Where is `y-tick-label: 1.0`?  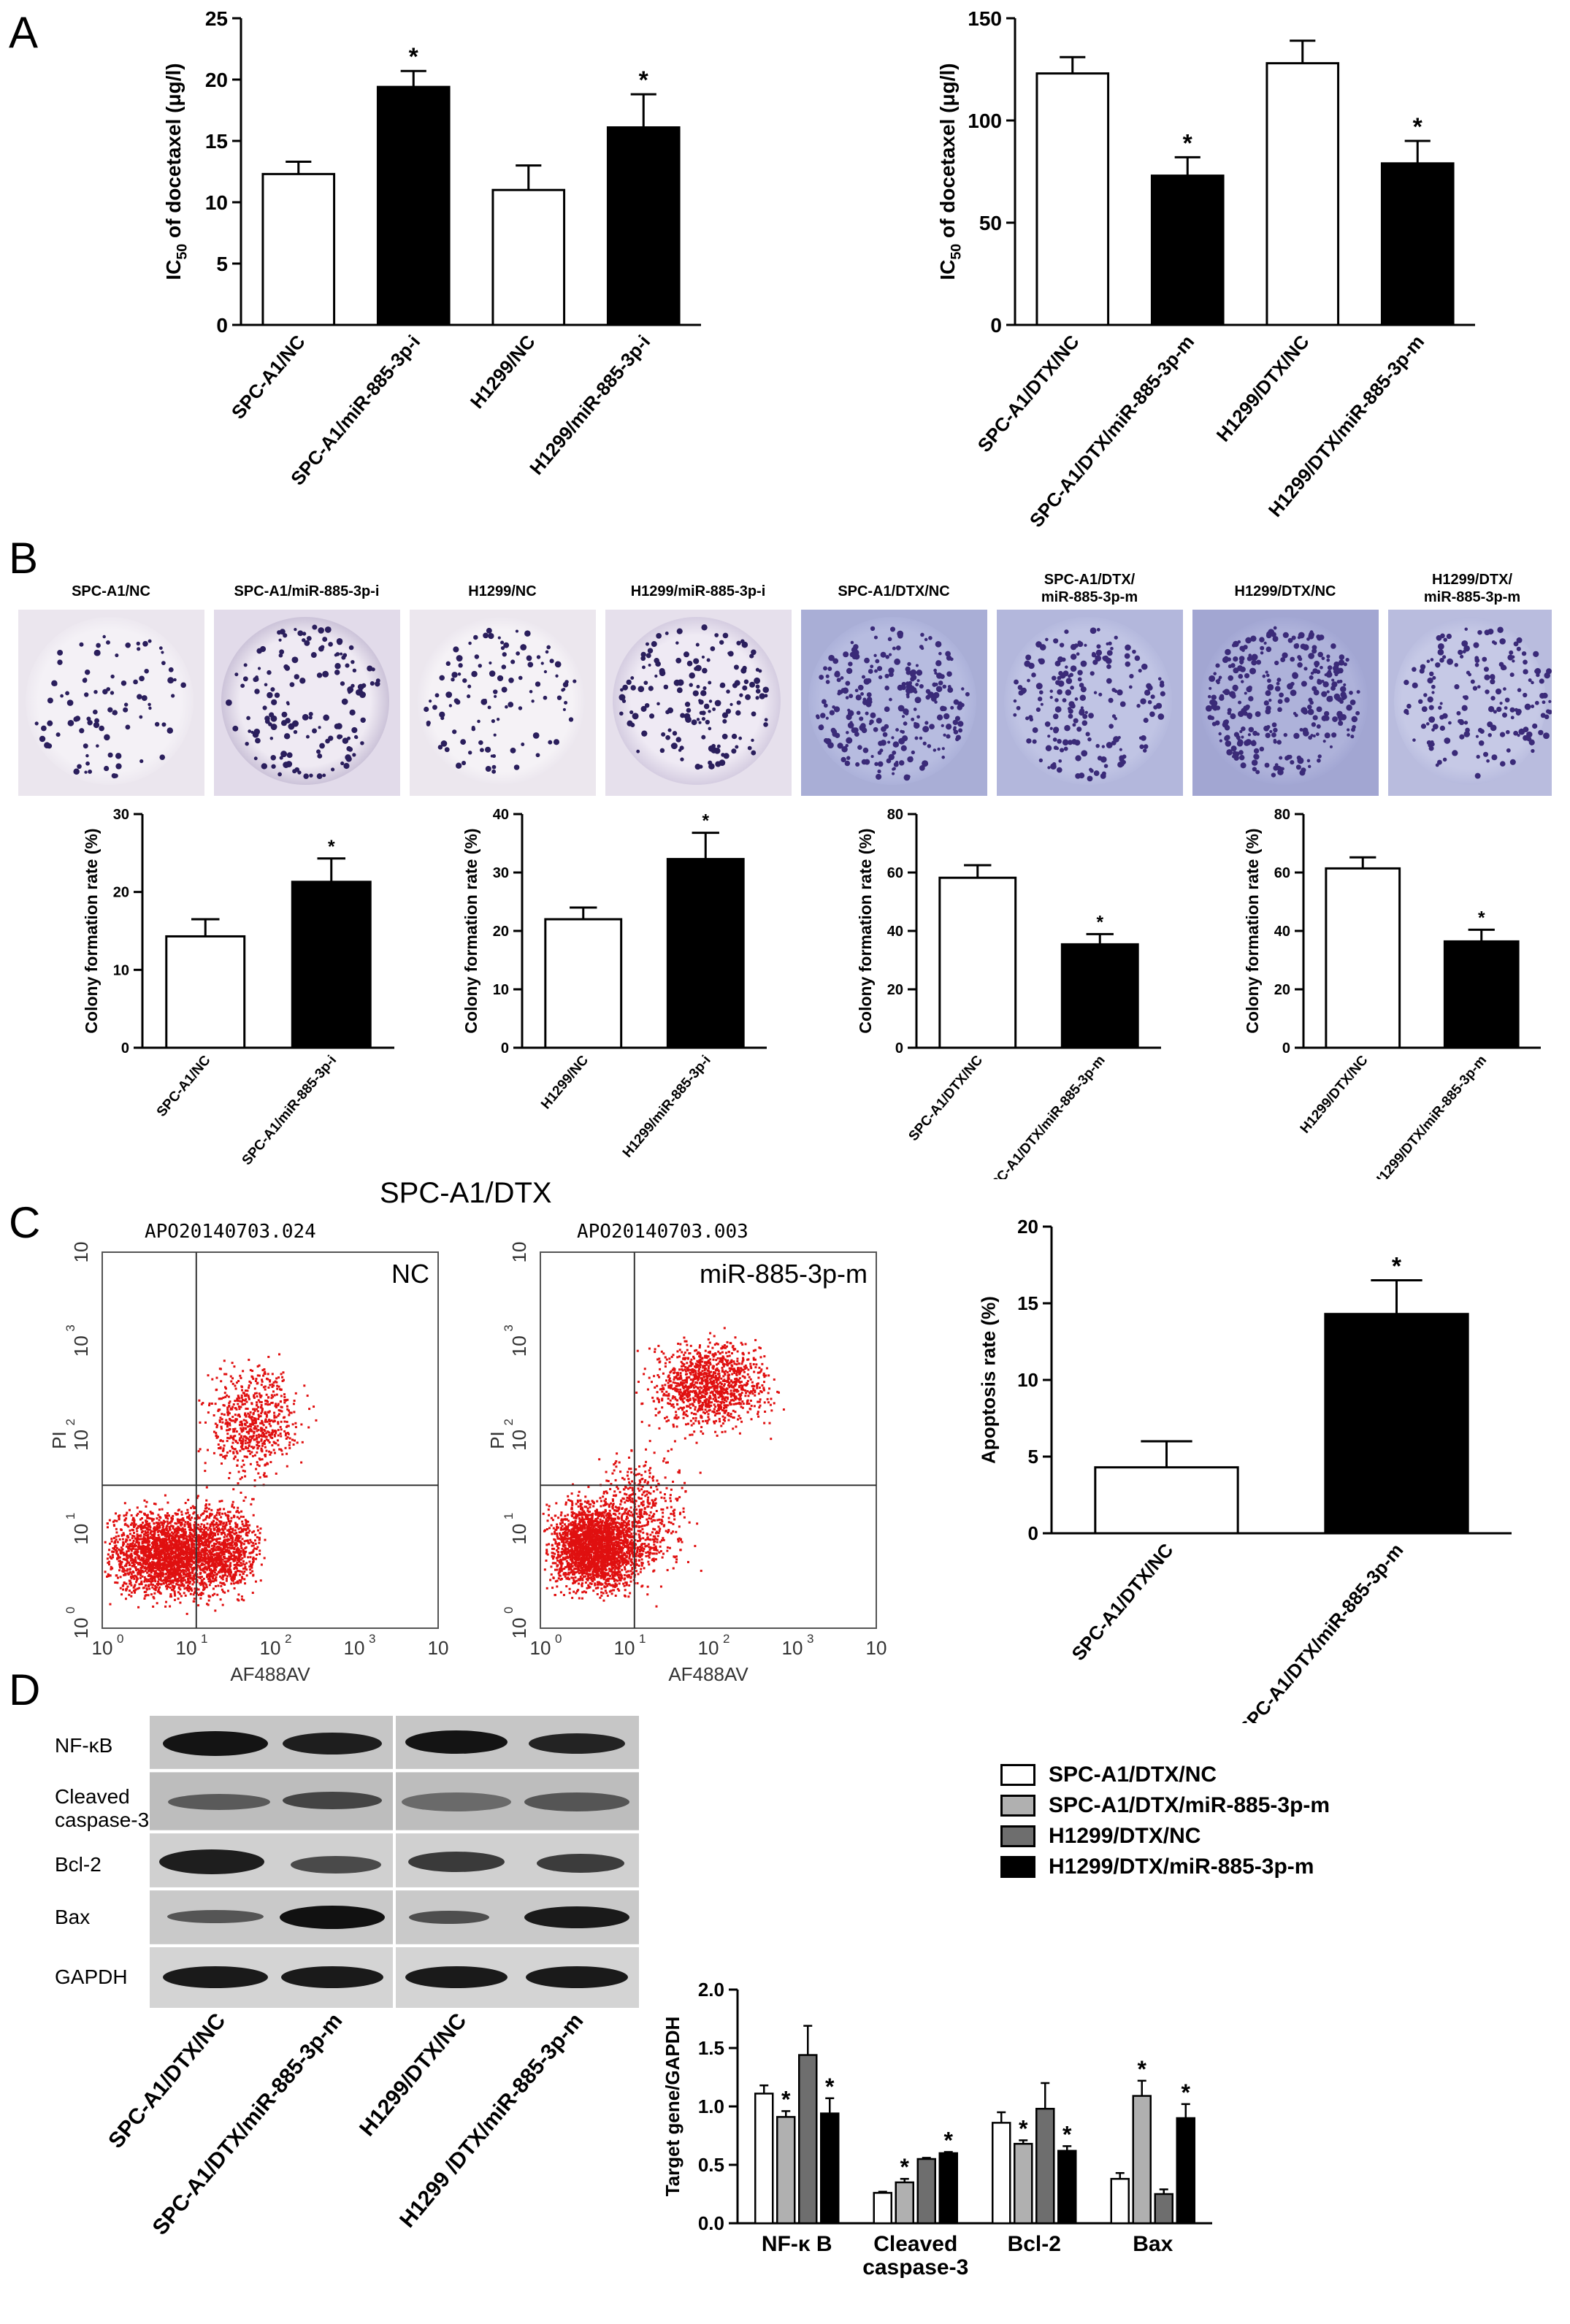
y-tick-label: 1.0 is located at coordinates (711, 2106).